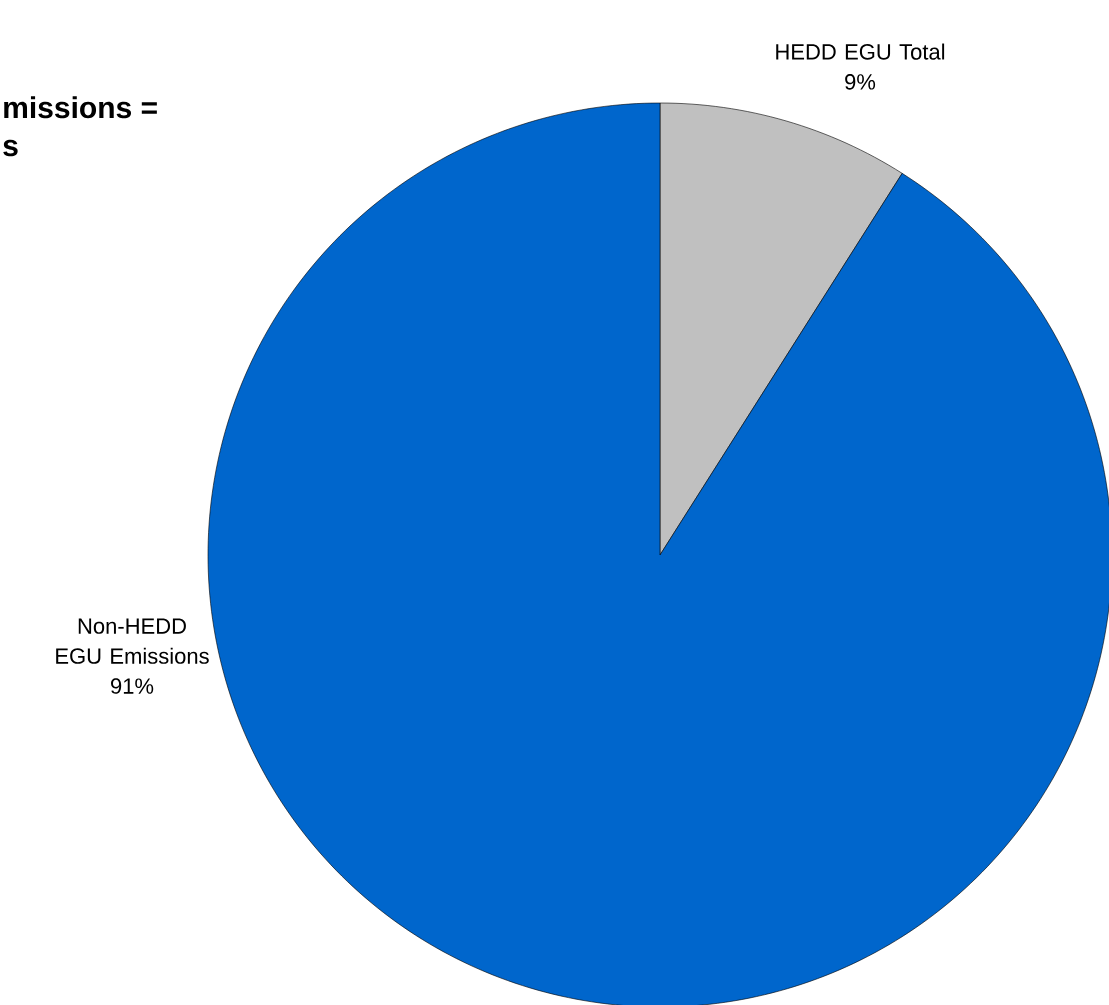  What do you see at coordinates (132, 686) in the screenshot?
I see `data-label: 91%` at bounding box center [132, 686].